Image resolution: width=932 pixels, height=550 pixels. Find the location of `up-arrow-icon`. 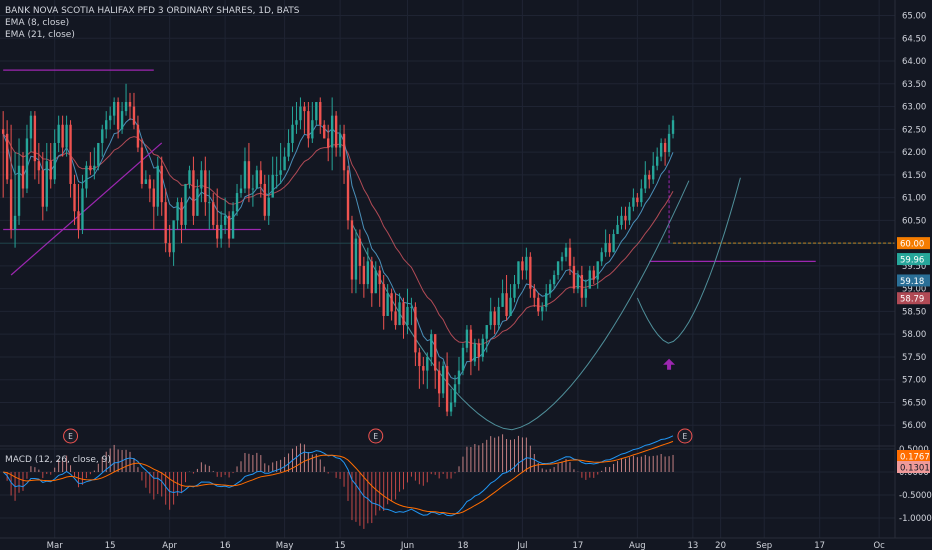

up-arrow-icon is located at coordinates (669, 364).